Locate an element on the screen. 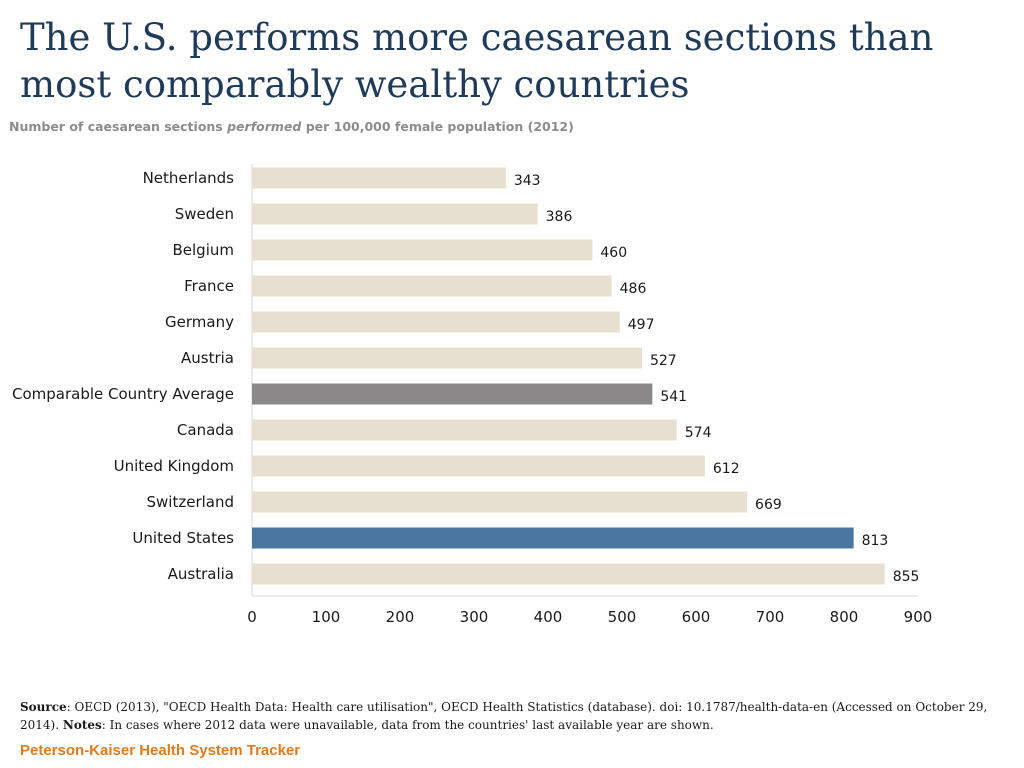 This screenshot has height=768, width=1024. bar-france is located at coordinates (432, 286).